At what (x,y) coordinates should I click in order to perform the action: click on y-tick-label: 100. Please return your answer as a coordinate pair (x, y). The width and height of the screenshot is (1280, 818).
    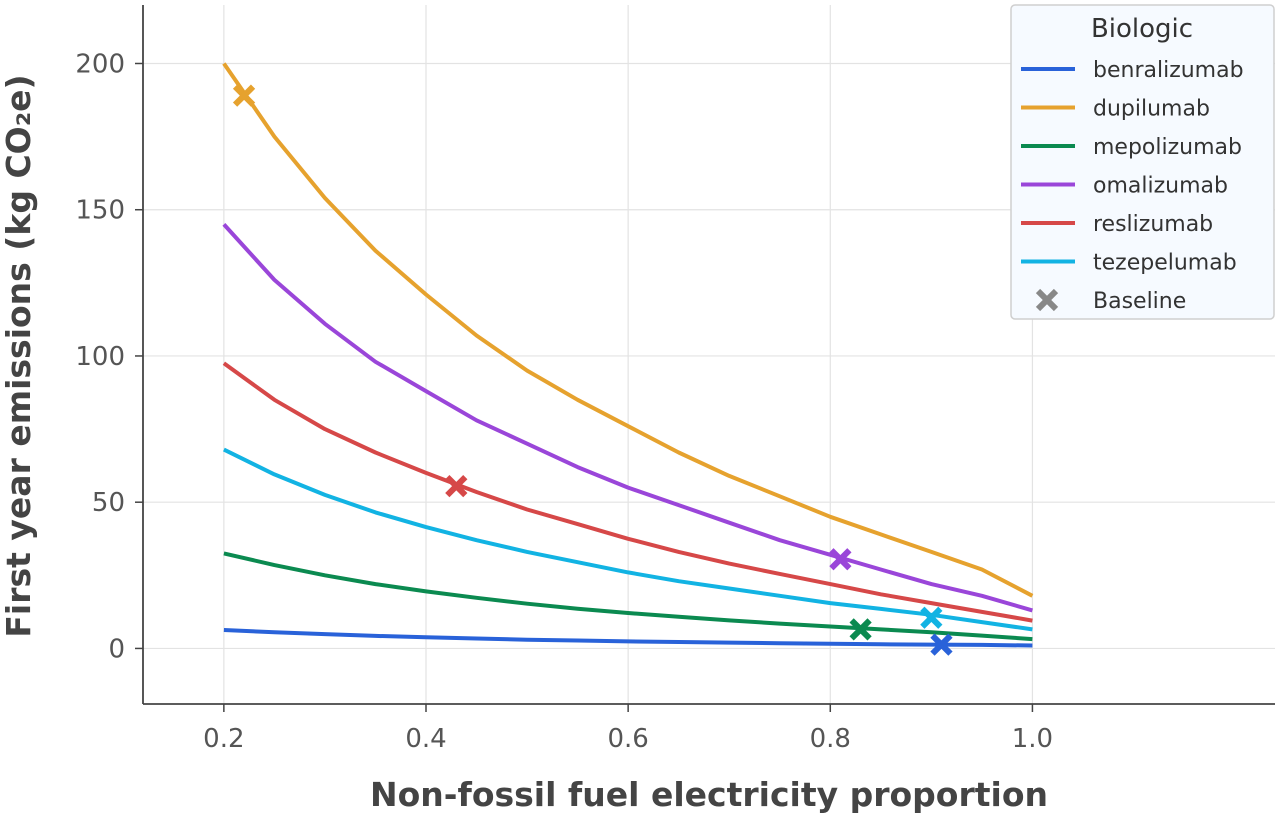
    Looking at the image, I should click on (100, 357).